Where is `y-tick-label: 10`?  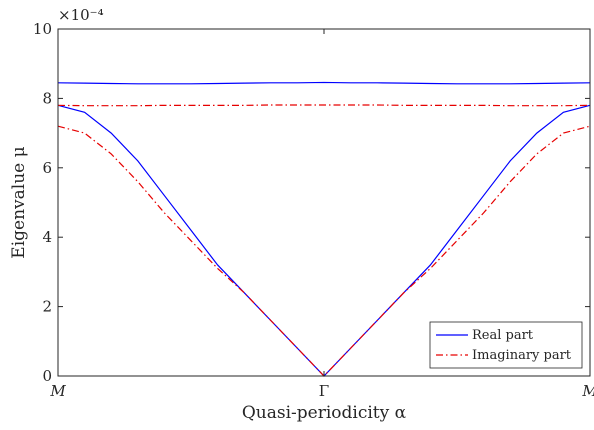
y-tick-label: 10 is located at coordinates (42, 29).